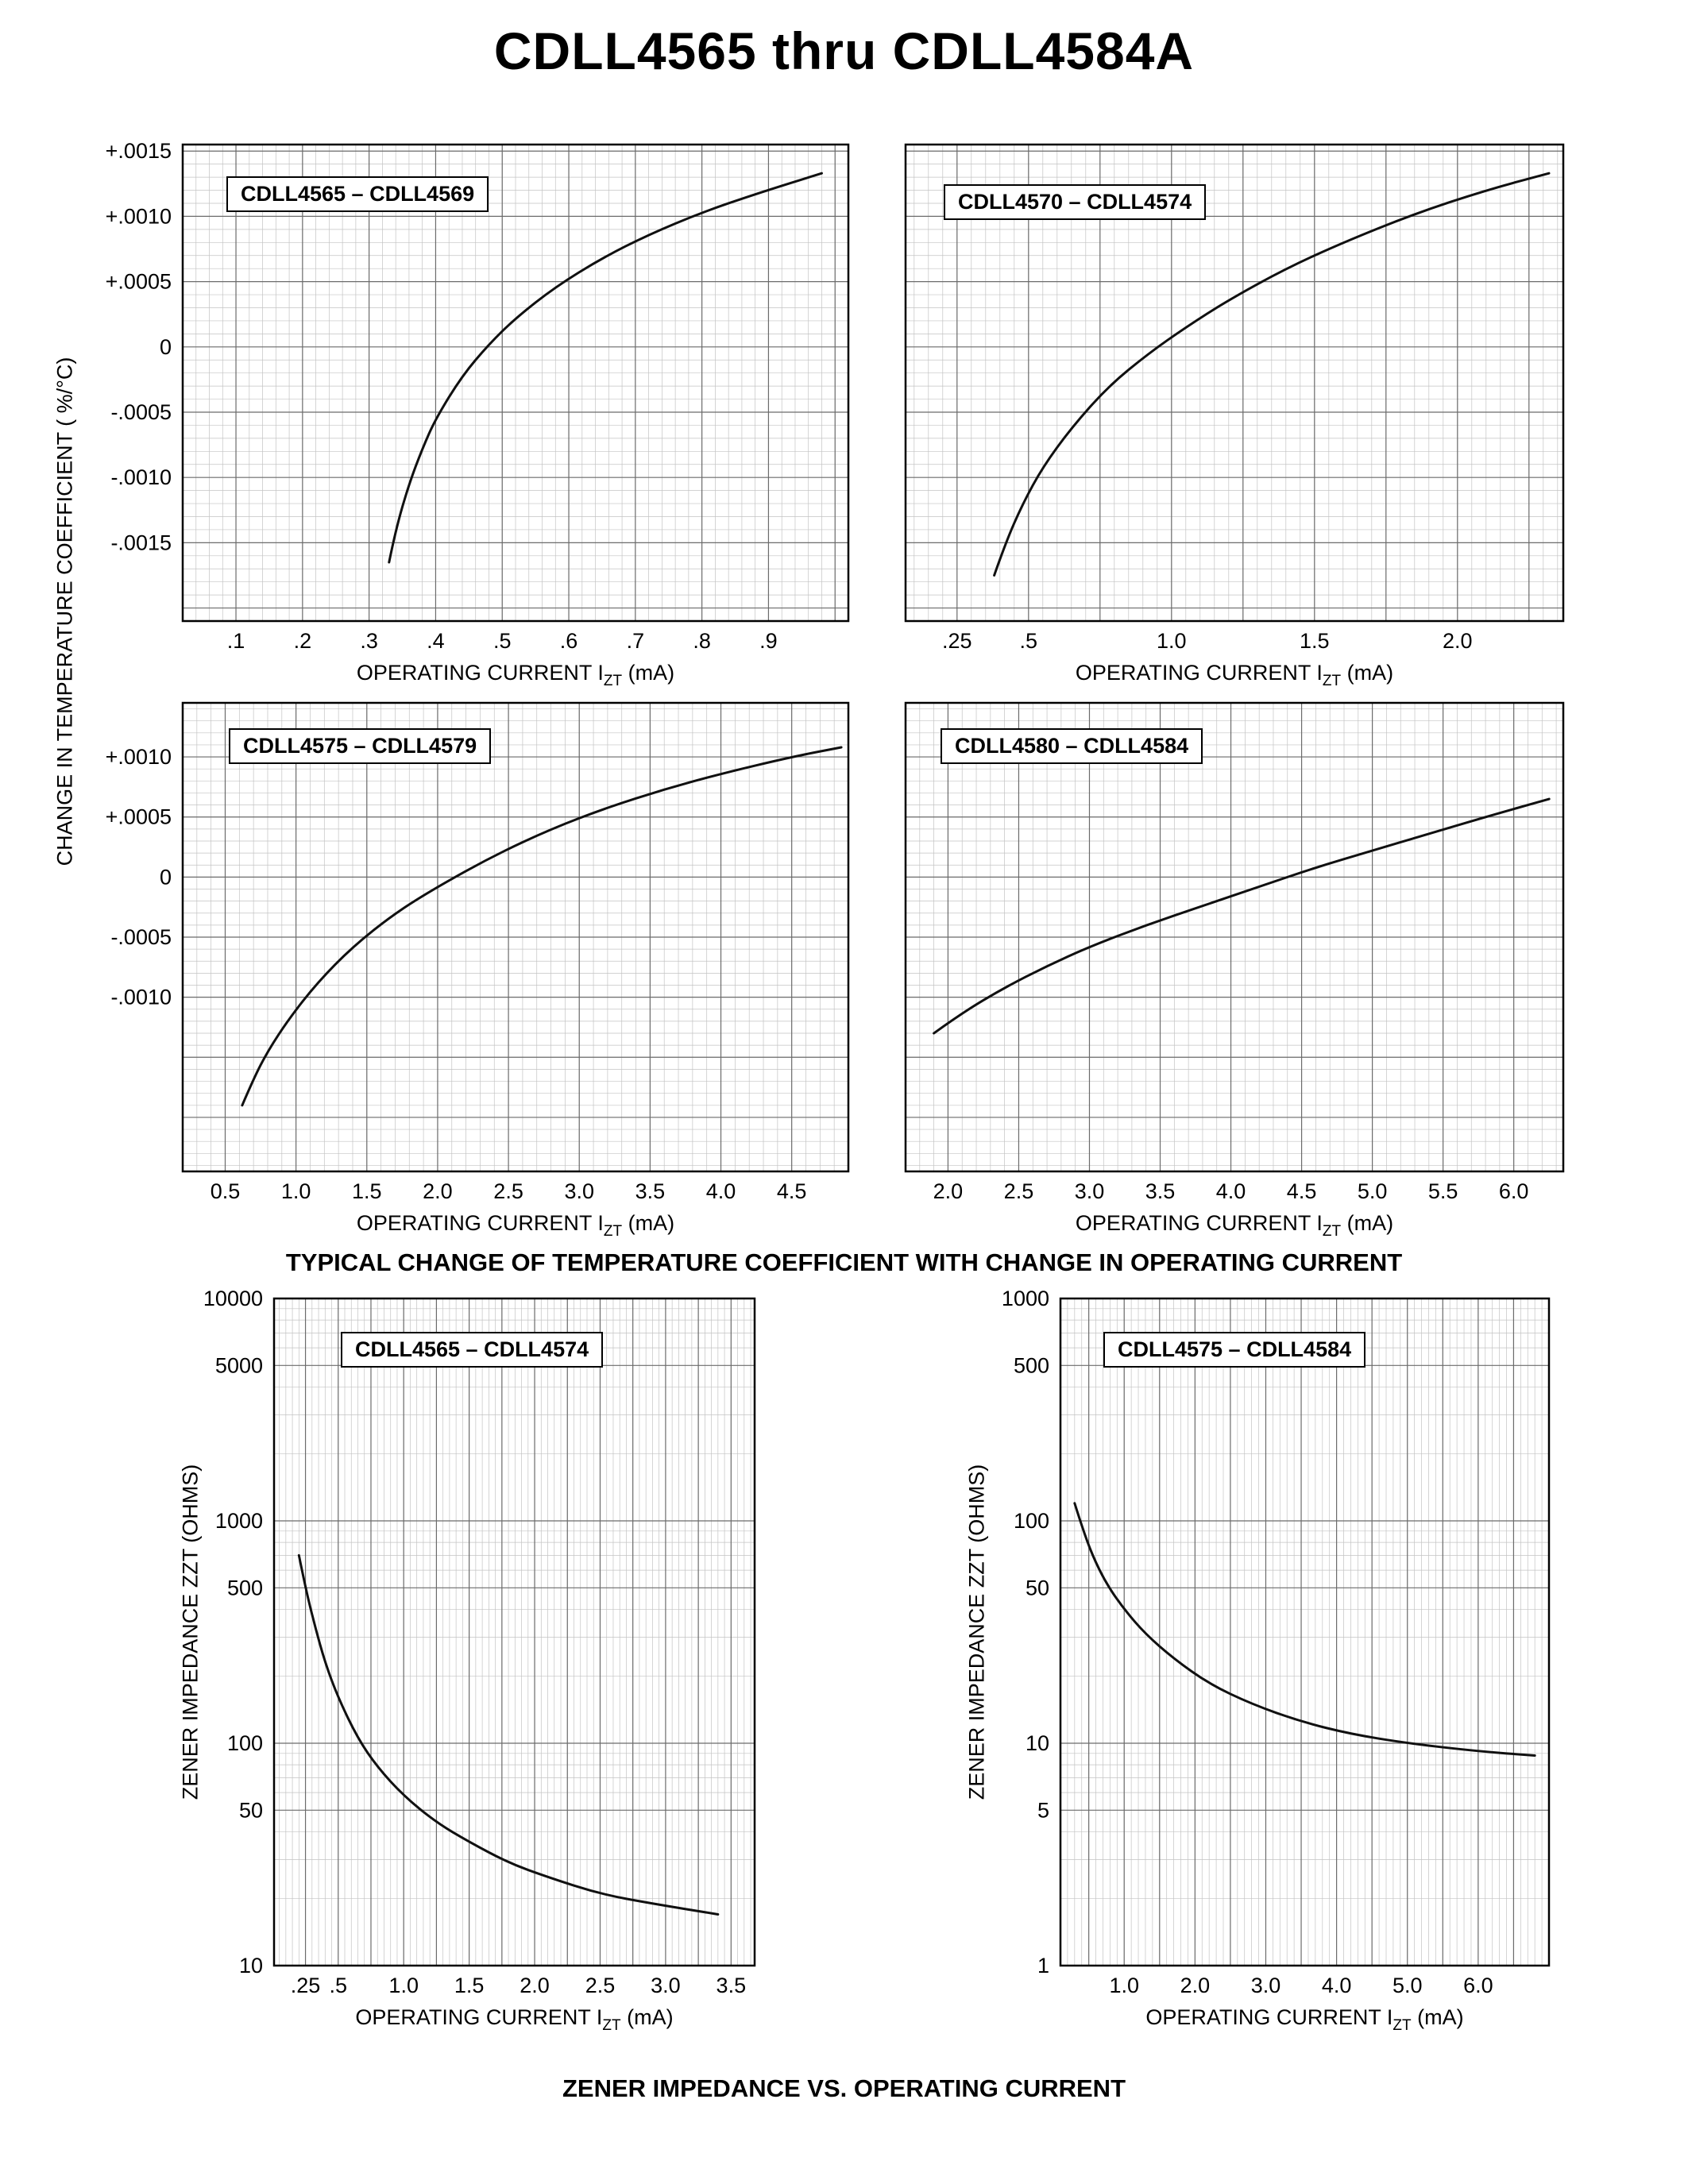  Describe the element at coordinates (1443, 1191) in the screenshot. I see `x-tick-label: 5.5` at that location.